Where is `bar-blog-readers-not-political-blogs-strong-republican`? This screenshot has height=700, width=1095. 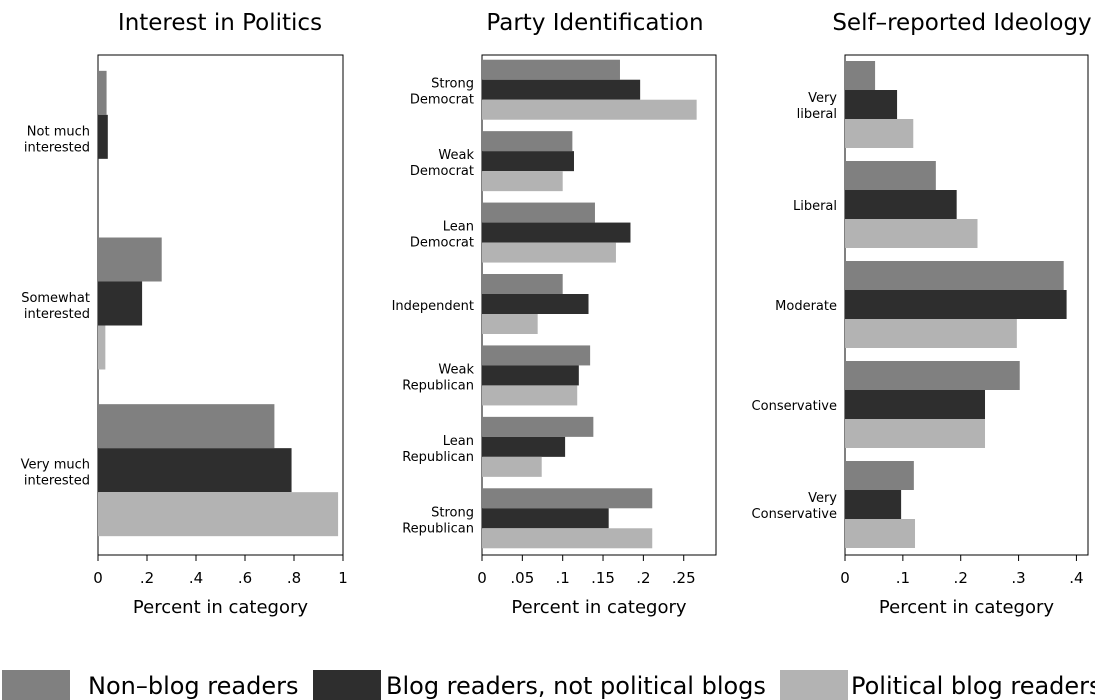
bar-blog-readers-not-political-blogs-strong-republican is located at coordinates (545, 518).